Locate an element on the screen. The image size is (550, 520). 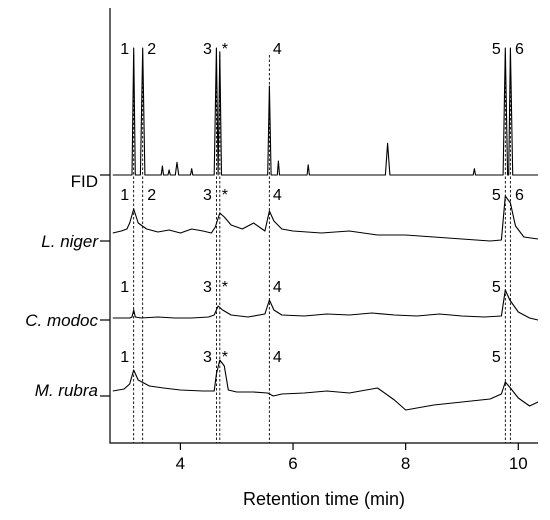
trace-label-2: C. modoc is located at coordinates (61, 320).